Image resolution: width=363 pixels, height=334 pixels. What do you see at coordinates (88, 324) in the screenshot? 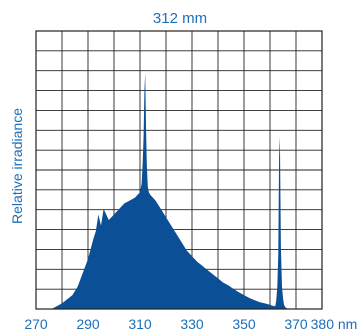
I see `x-tick-label: 290` at bounding box center [88, 324].